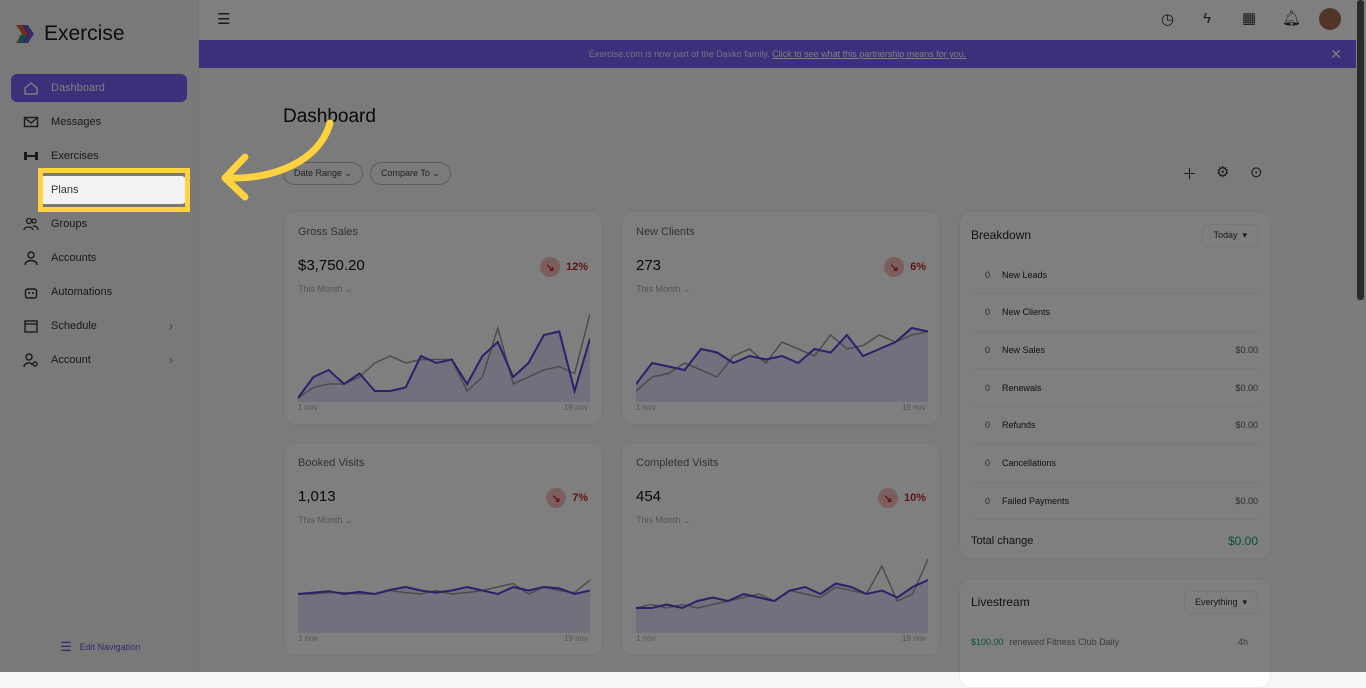 The width and height of the screenshot is (1366, 688). I want to click on sidebar-item-plans: Plans, so click(115, 190).